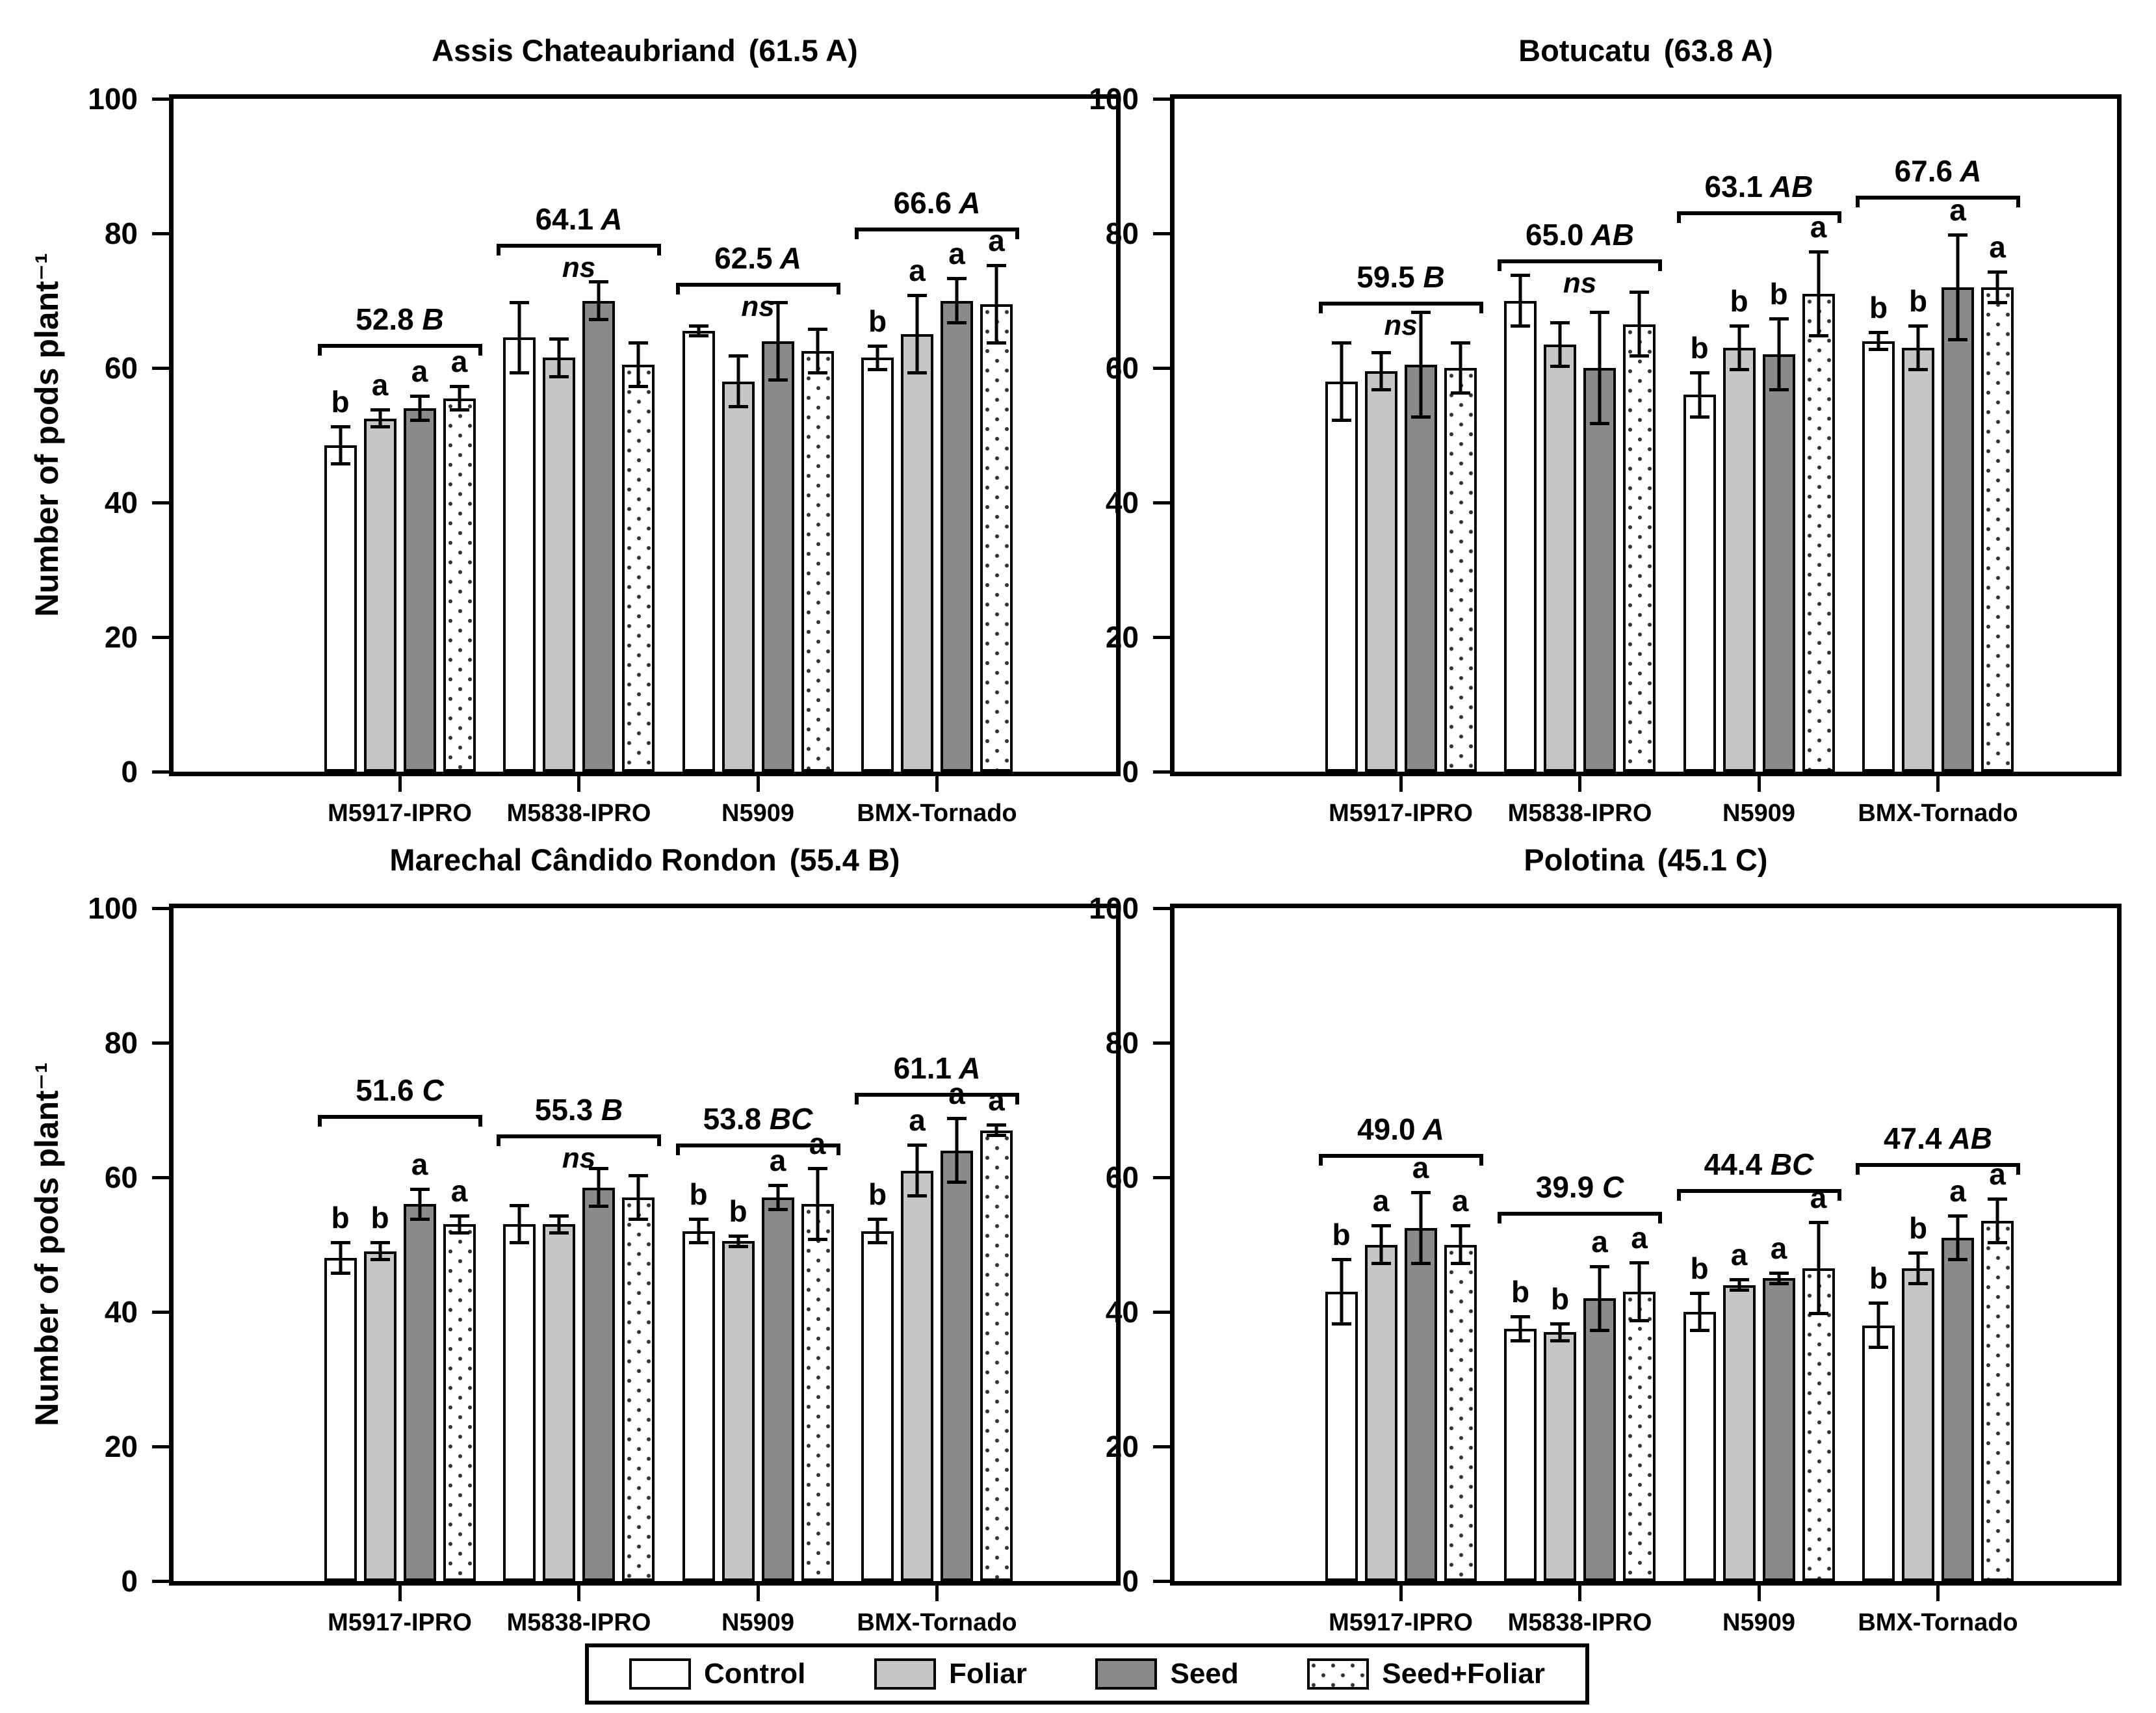 Image resolution: width=2156 pixels, height=1713 pixels. Describe the element at coordinates (385, 1090) in the screenshot. I see `group-mean-value: 51.6` at that location.